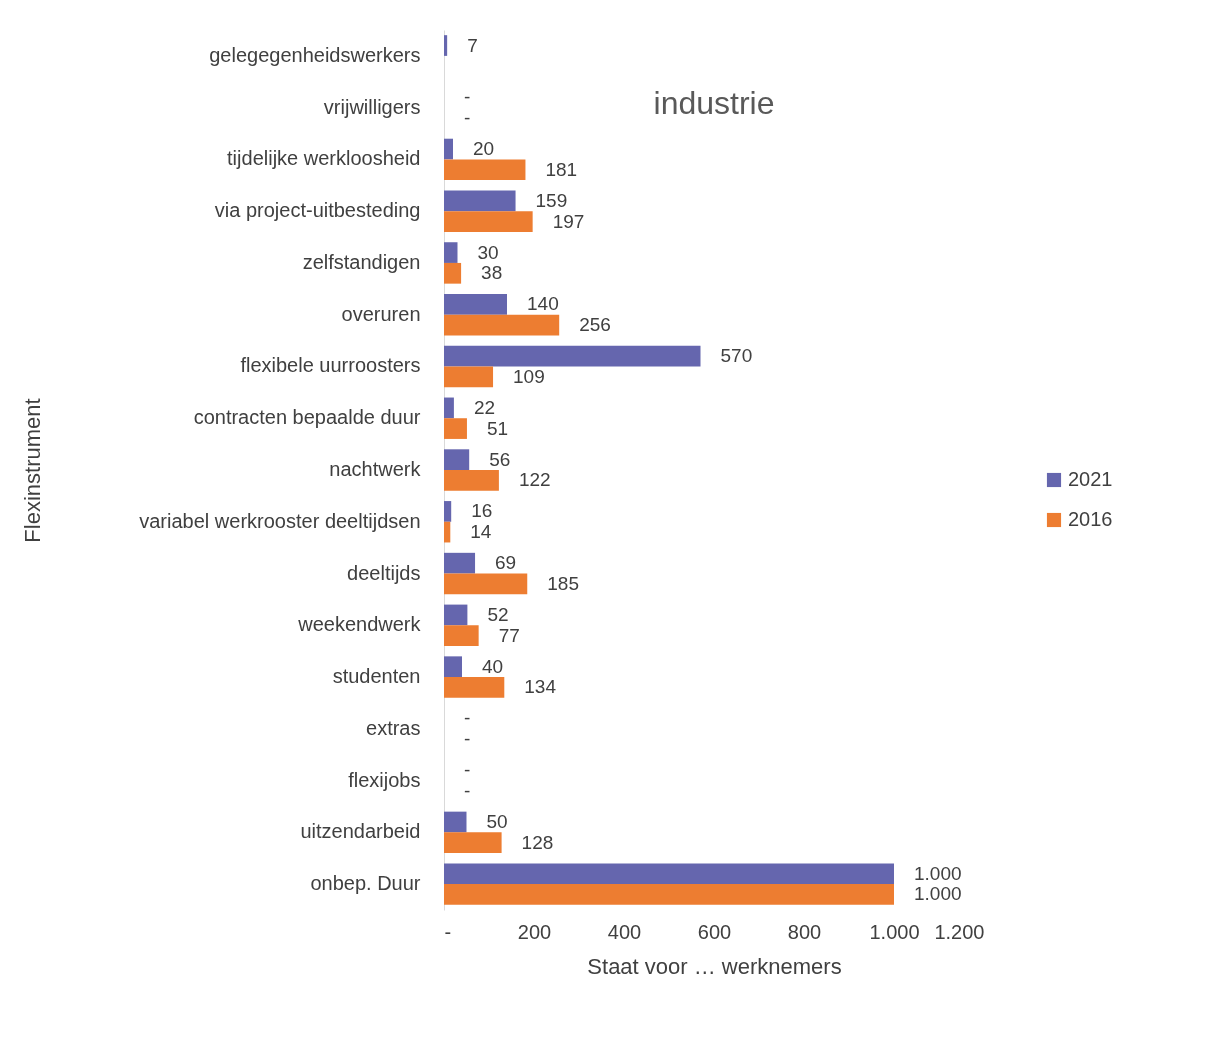  Describe the element at coordinates (381, 313) in the screenshot. I see `y-tick-label: overuren` at that location.